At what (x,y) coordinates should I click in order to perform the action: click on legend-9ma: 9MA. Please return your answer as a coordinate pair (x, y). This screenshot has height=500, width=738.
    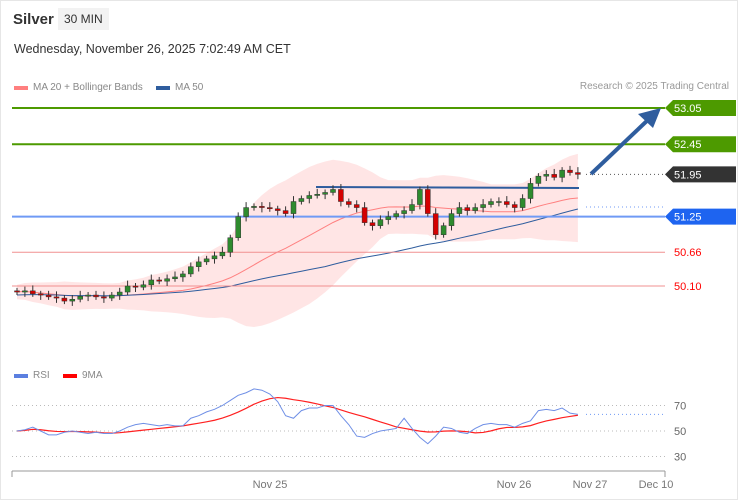
    Looking at the image, I should click on (83, 375).